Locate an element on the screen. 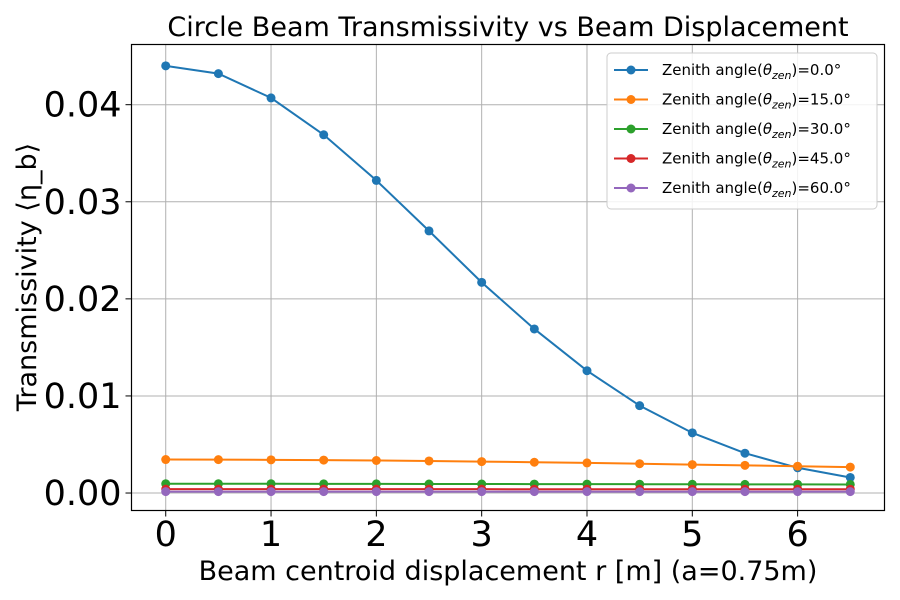 The height and width of the screenshot is (600, 900). x-tick-label: 6 is located at coordinates (797, 535).